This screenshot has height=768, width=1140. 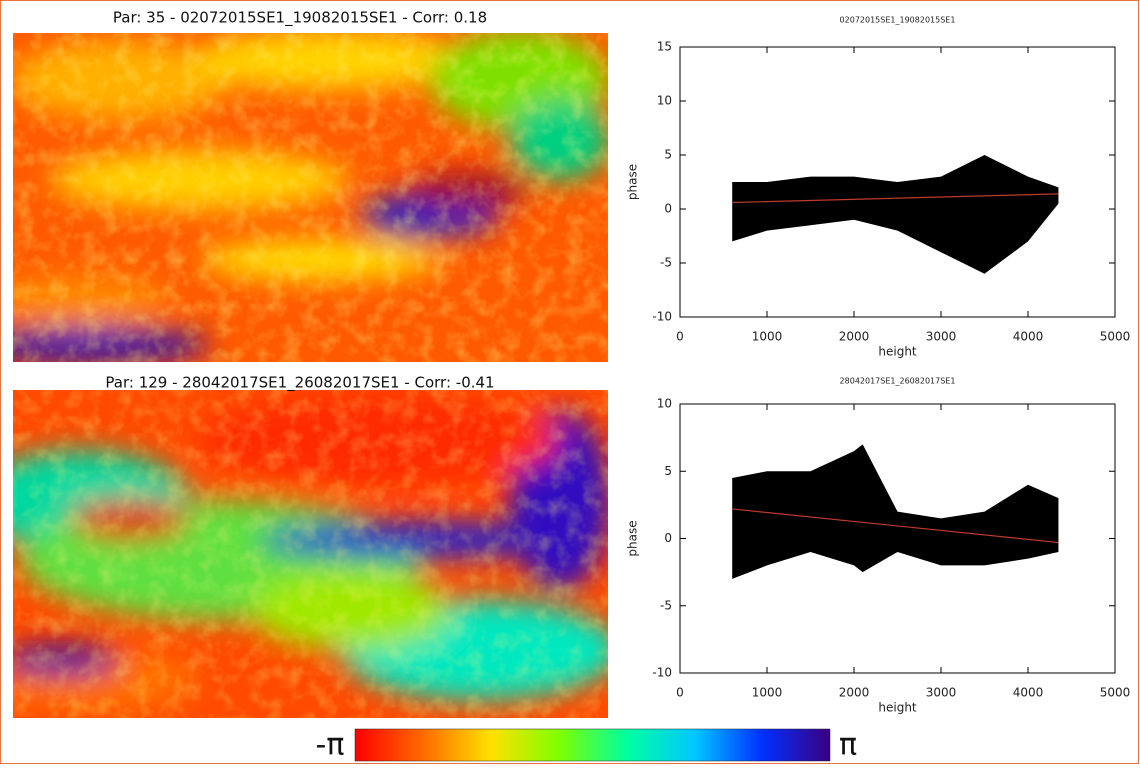 What do you see at coordinates (664, 47) in the screenshot?
I see `y-tick-label: 15` at bounding box center [664, 47].